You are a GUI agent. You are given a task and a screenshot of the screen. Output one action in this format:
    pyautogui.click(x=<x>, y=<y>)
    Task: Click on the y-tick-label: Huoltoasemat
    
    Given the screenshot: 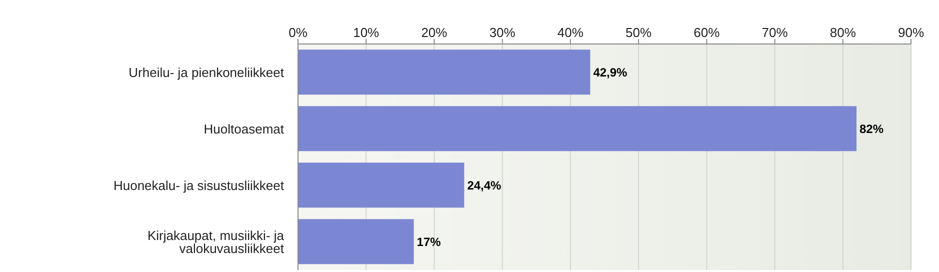 What is the action you would take?
    pyautogui.click(x=244, y=128)
    